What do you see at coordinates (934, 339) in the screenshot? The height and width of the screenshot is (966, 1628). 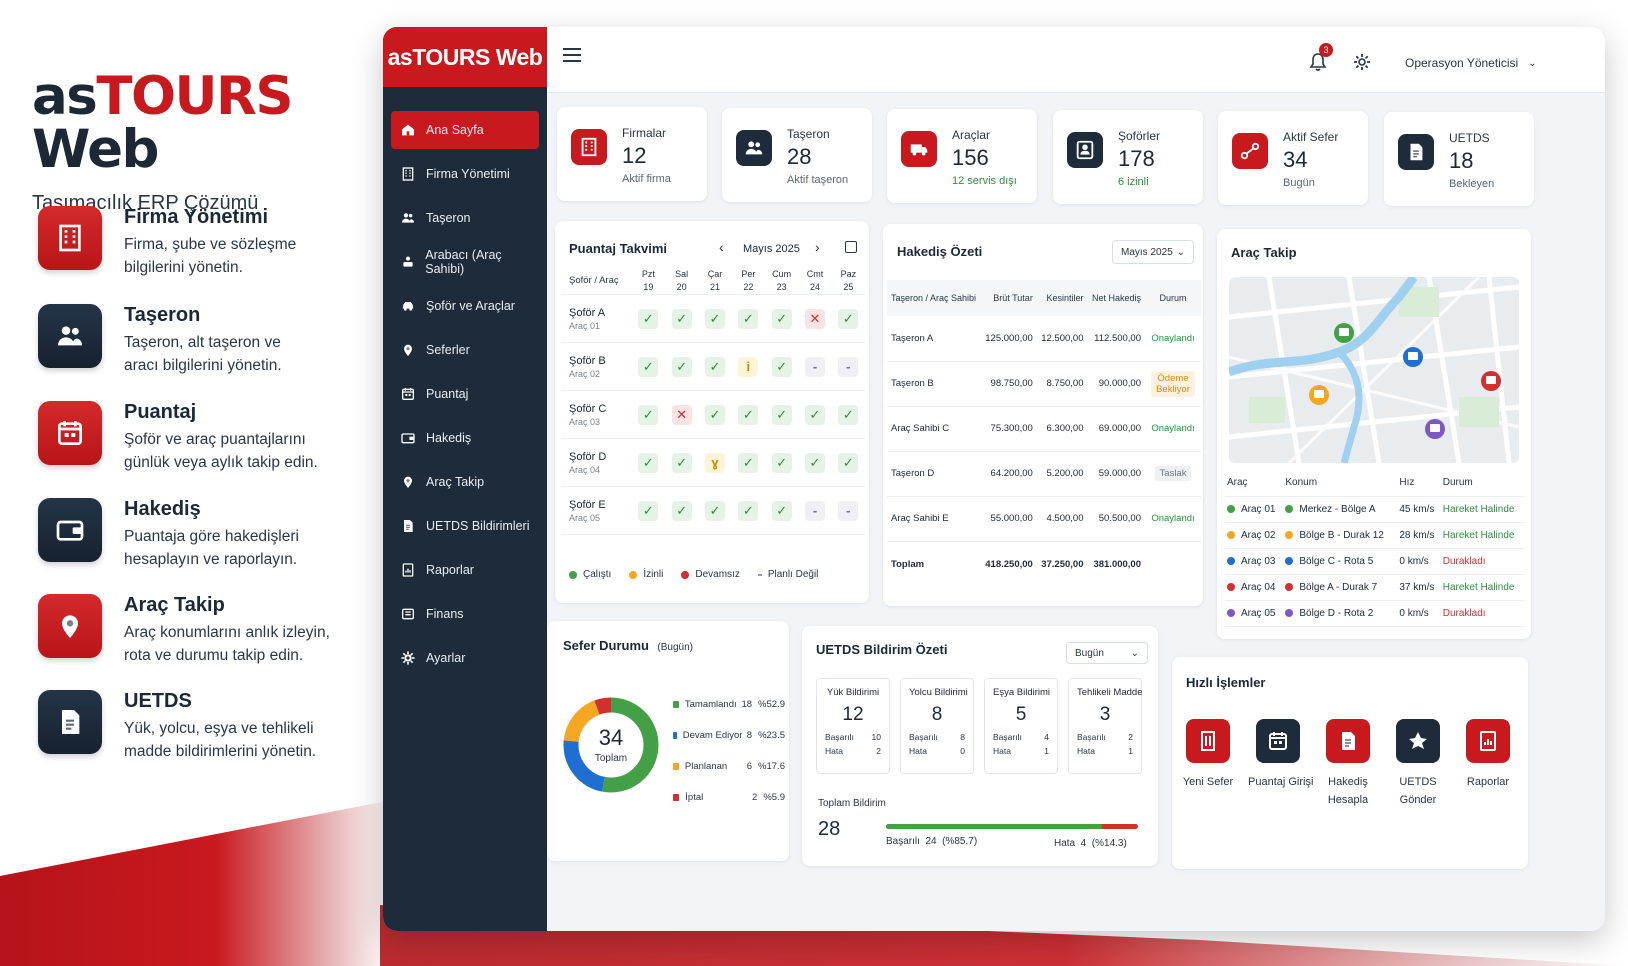 I see `hakedis-name: Taşeron A` at bounding box center [934, 339].